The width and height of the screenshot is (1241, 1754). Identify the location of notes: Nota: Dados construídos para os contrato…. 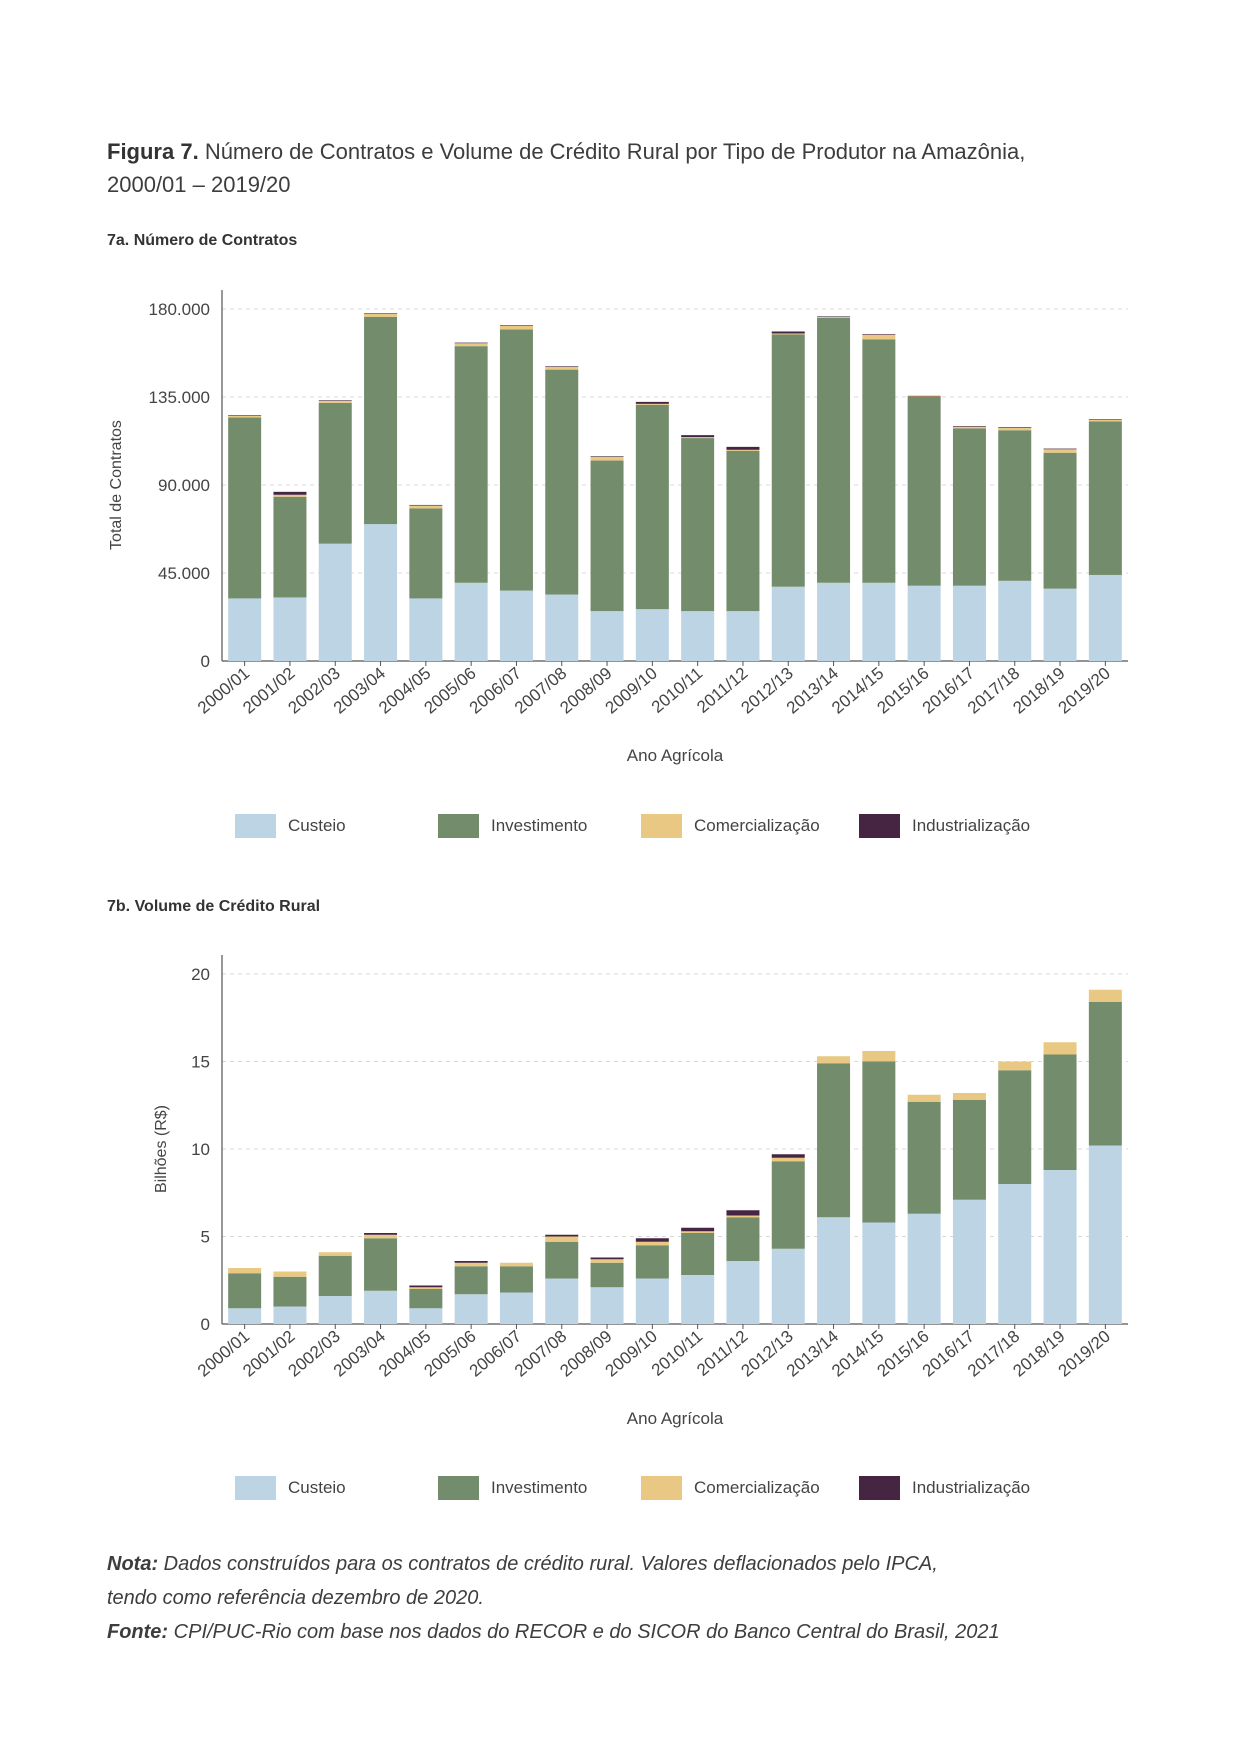
(637, 1598).